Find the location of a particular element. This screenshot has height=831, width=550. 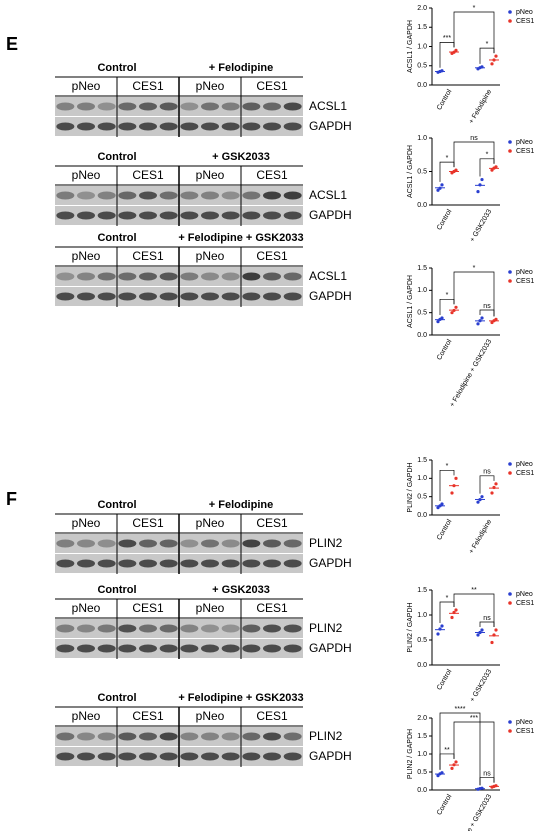

group-label: Control is located at coordinates (116, 238).